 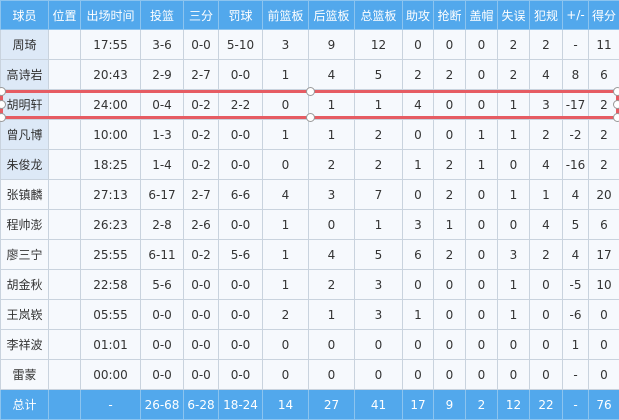 What do you see at coordinates (25, 165) in the screenshot?
I see `cell-name: 朱俊龙` at bounding box center [25, 165].